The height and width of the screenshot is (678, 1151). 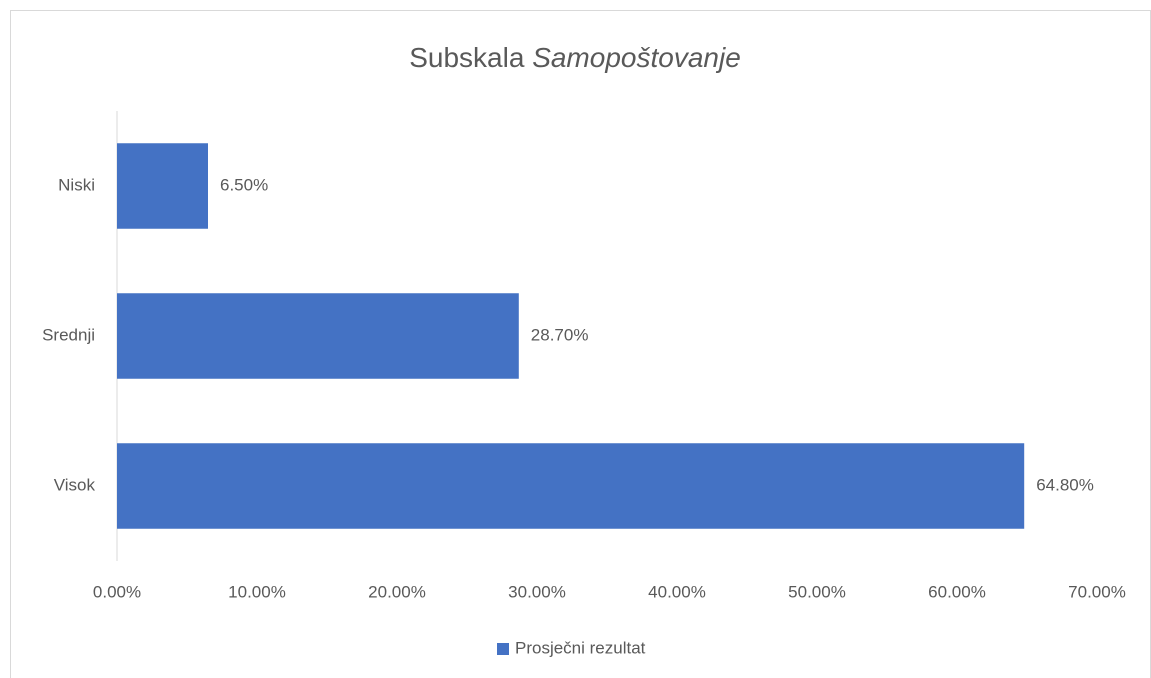 I want to click on x-tick-label: 30.00%, so click(x=537, y=591).